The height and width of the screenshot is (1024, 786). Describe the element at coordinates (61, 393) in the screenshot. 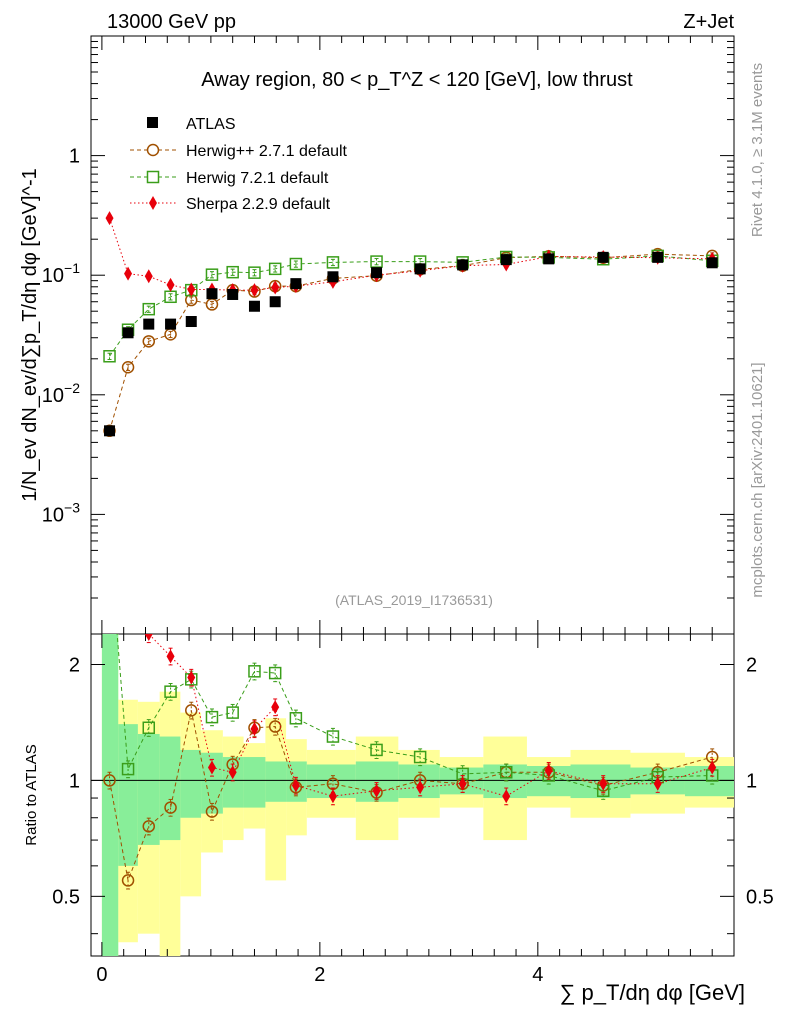

I see `main-y-tick-label: 10⁻²` at that location.